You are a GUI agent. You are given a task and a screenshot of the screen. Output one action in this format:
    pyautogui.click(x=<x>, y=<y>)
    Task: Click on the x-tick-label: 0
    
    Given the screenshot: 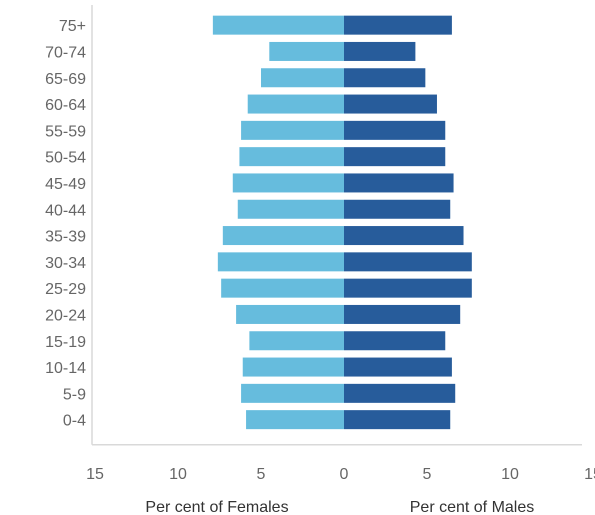 What is the action you would take?
    pyautogui.click(x=344, y=474)
    